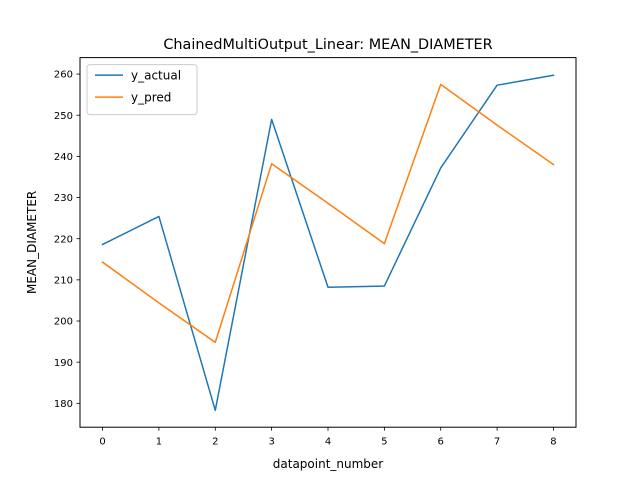 Image resolution: width=640 pixels, height=484 pixels. I want to click on y-tick-label: 210, so click(63, 280).